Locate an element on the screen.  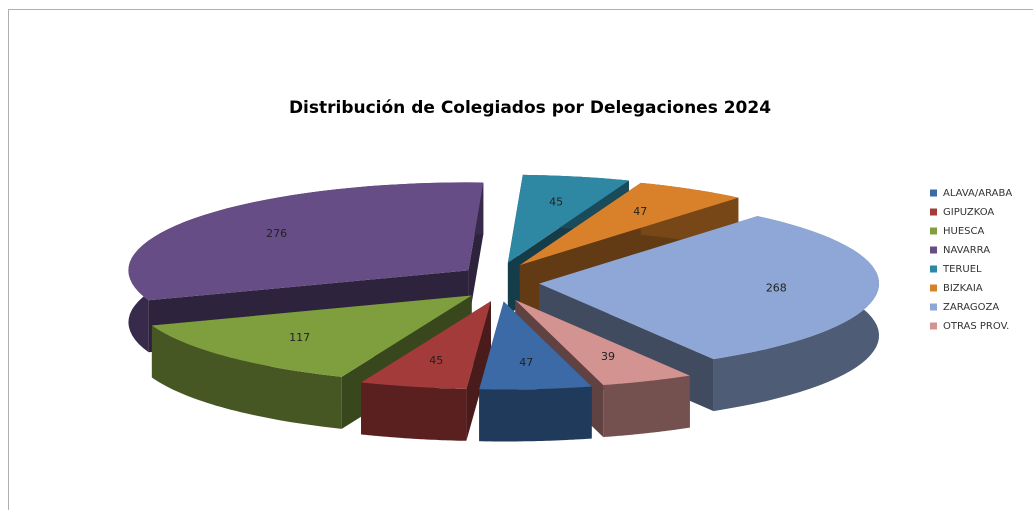
legend-label: ALAVA/ARABA is located at coordinates (977, 193).